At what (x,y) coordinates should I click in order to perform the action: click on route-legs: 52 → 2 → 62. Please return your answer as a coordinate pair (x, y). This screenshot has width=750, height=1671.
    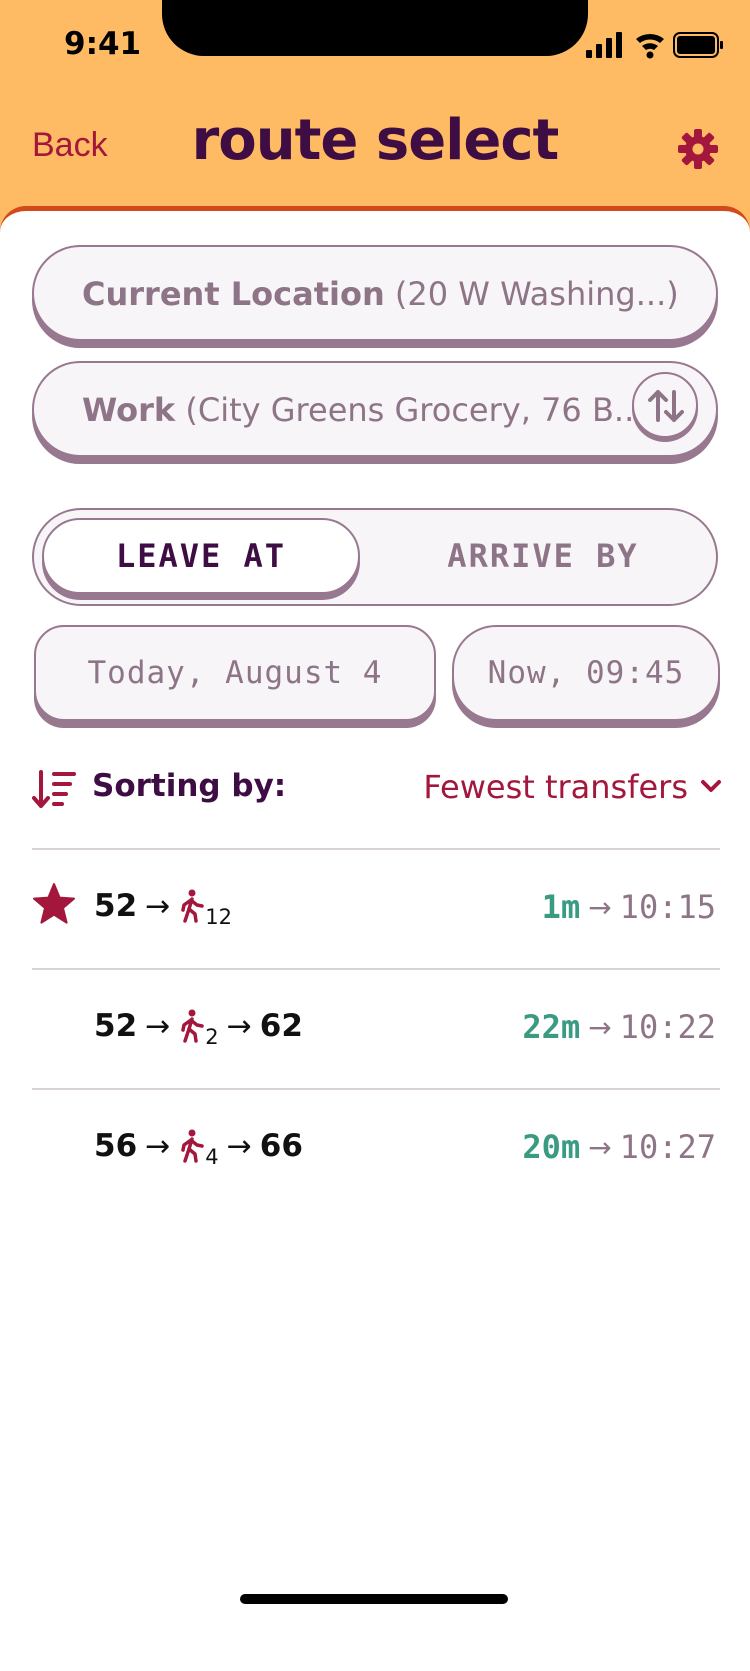
    Looking at the image, I should click on (198, 1028).